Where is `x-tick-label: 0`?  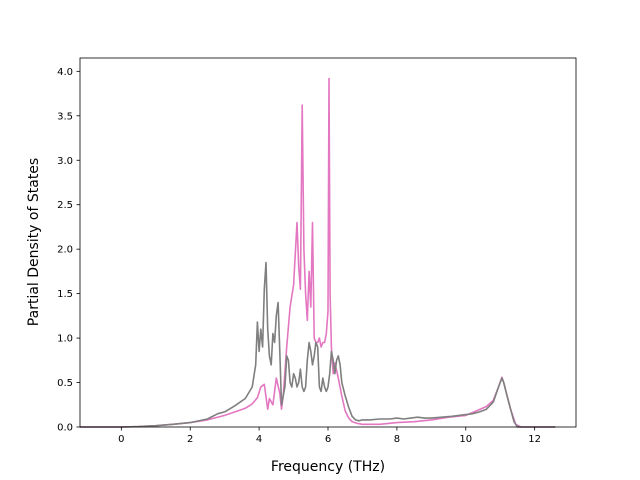
x-tick-label: 0 is located at coordinates (121, 439).